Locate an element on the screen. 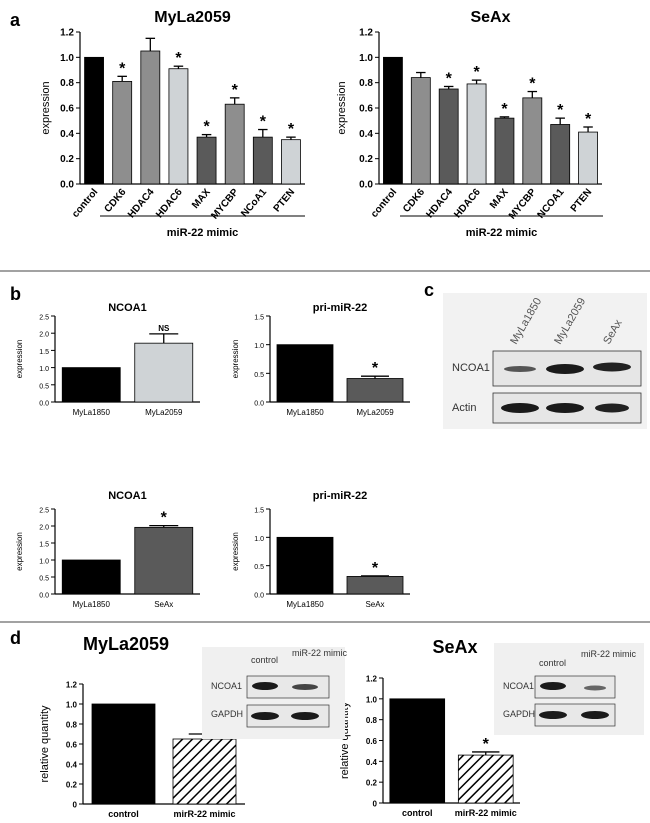 The width and height of the screenshot is (650, 823). y-tick-label: 0.8 is located at coordinates (366, 83).